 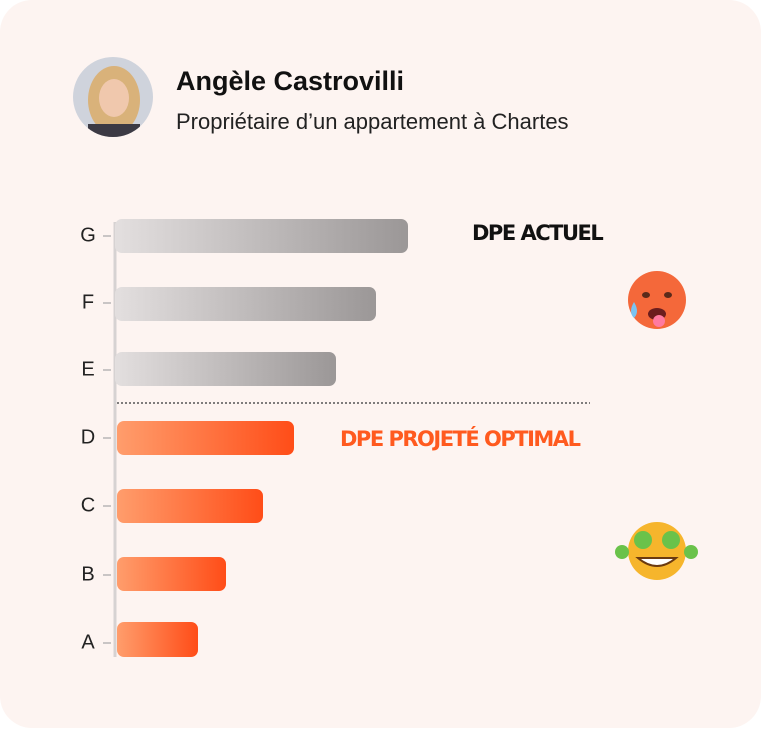 I want to click on current-label: DPE ACTUEL, so click(x=537, y=233).